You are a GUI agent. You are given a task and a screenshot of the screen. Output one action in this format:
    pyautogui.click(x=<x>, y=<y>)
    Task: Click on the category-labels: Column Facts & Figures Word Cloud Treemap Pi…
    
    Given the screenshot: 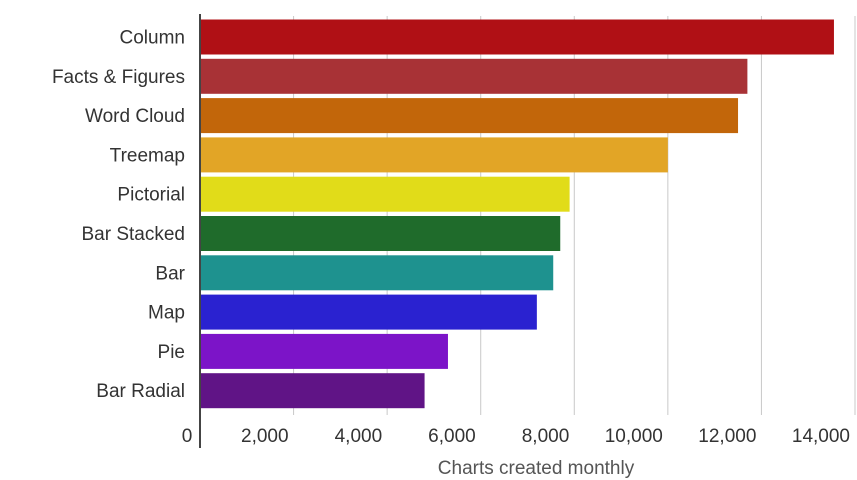 What is the action you would take?
    pyautogui.click(x=119, y=215)
    